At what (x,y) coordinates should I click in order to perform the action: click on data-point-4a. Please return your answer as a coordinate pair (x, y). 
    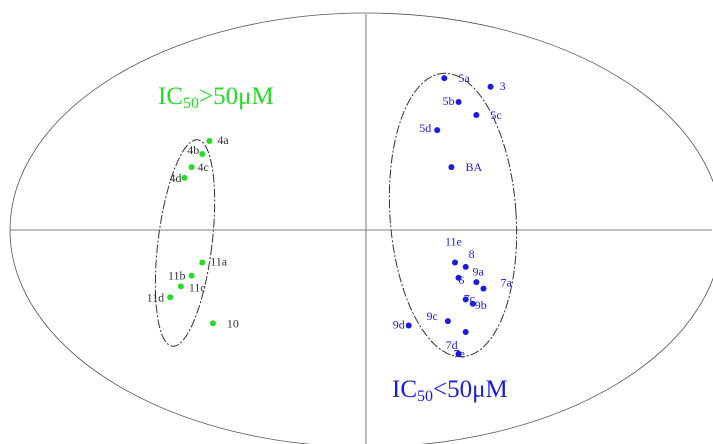
    Looking at the image, I should click on (209, 141).